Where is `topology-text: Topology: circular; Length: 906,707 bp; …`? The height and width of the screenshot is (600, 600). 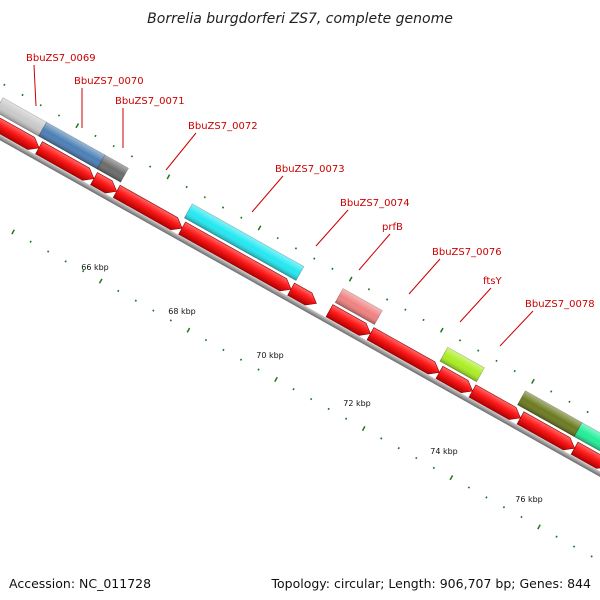 topology-text: Topology: circular; Length: 906,707 bp; … is located at coordinates (431, 583).